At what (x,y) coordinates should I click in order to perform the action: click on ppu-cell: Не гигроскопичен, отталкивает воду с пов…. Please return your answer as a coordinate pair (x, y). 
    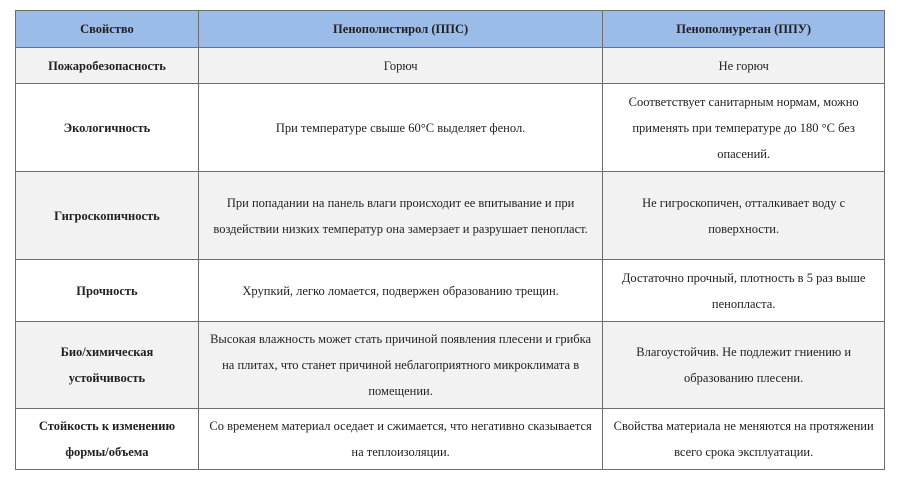
    Looking at the image, I should click on (743, 215).